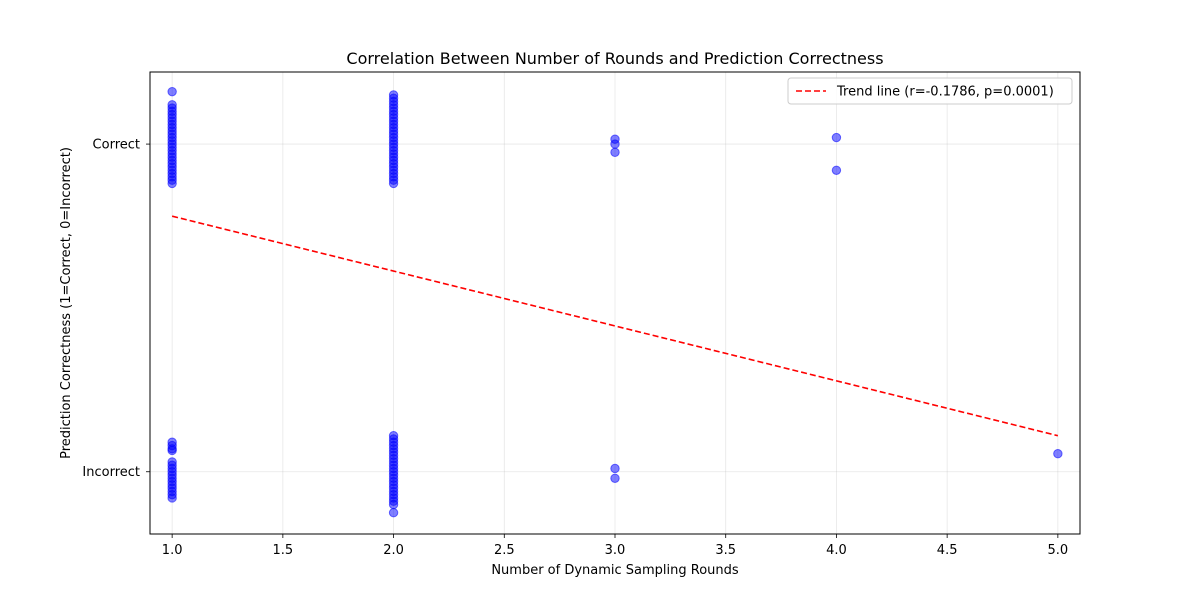 The image size is (1200, 600). Describe the element at coordinates (1058, 550) in the screenshot. I see `x-tick-label: 5.0` at that location.